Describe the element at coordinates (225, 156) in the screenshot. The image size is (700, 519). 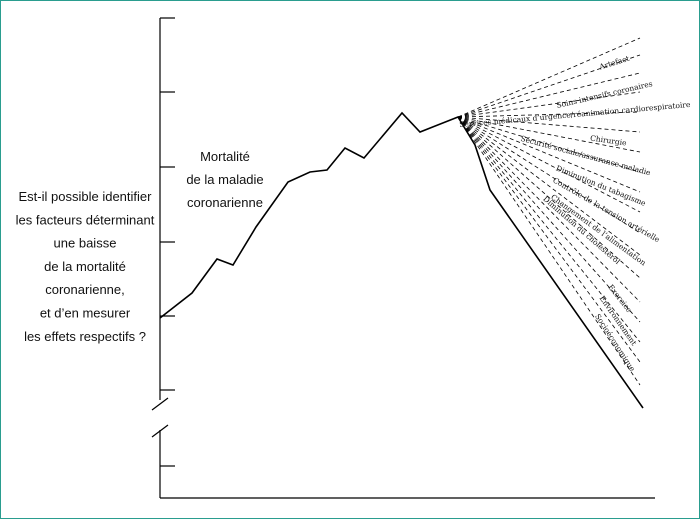
I see `mortality-label: Mortalité` at that location.